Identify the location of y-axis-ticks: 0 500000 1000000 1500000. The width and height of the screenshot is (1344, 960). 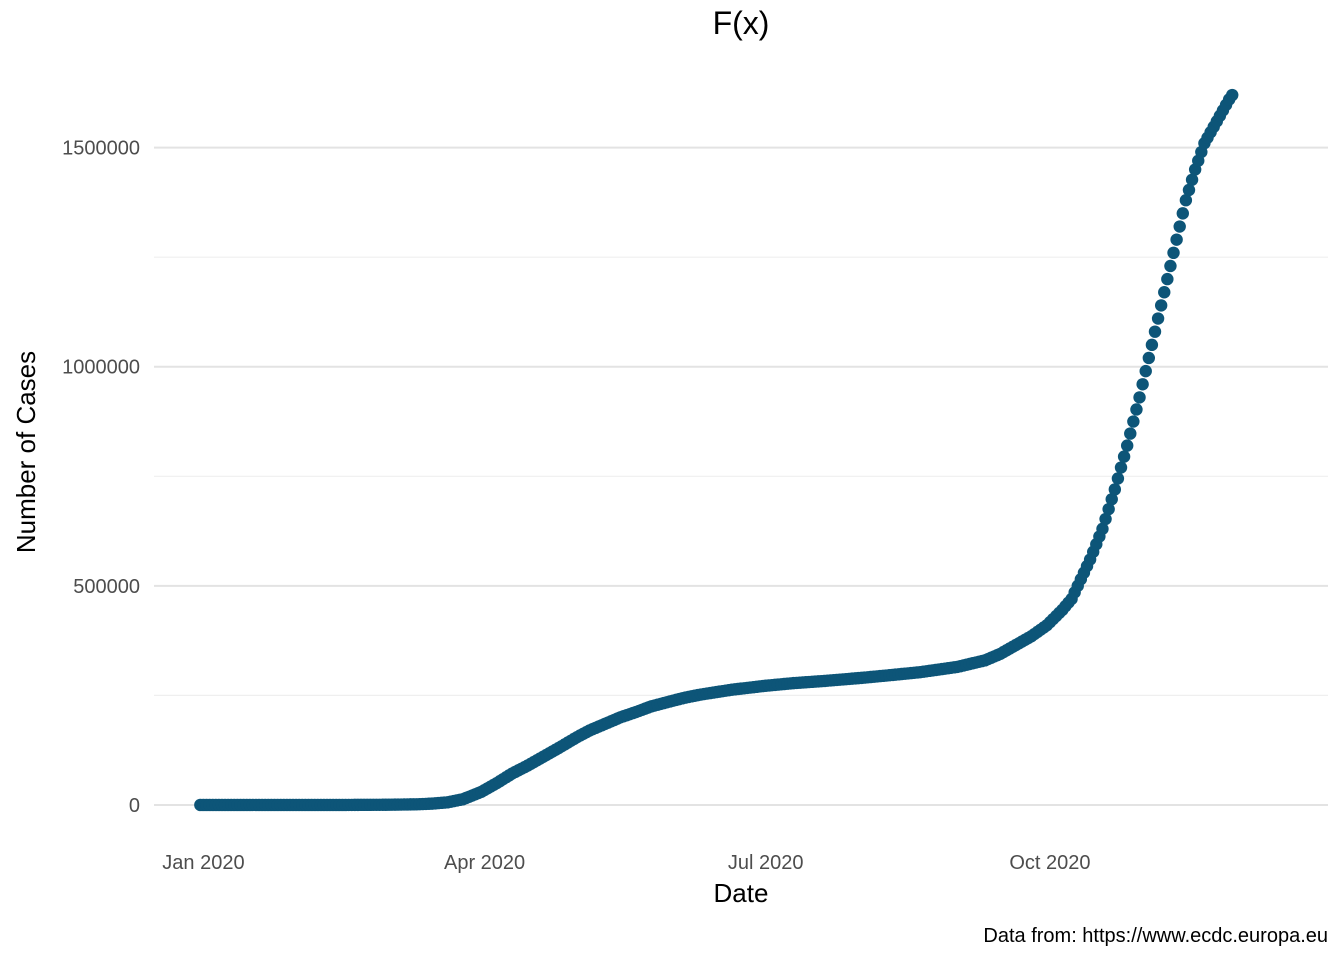
(101, 477).